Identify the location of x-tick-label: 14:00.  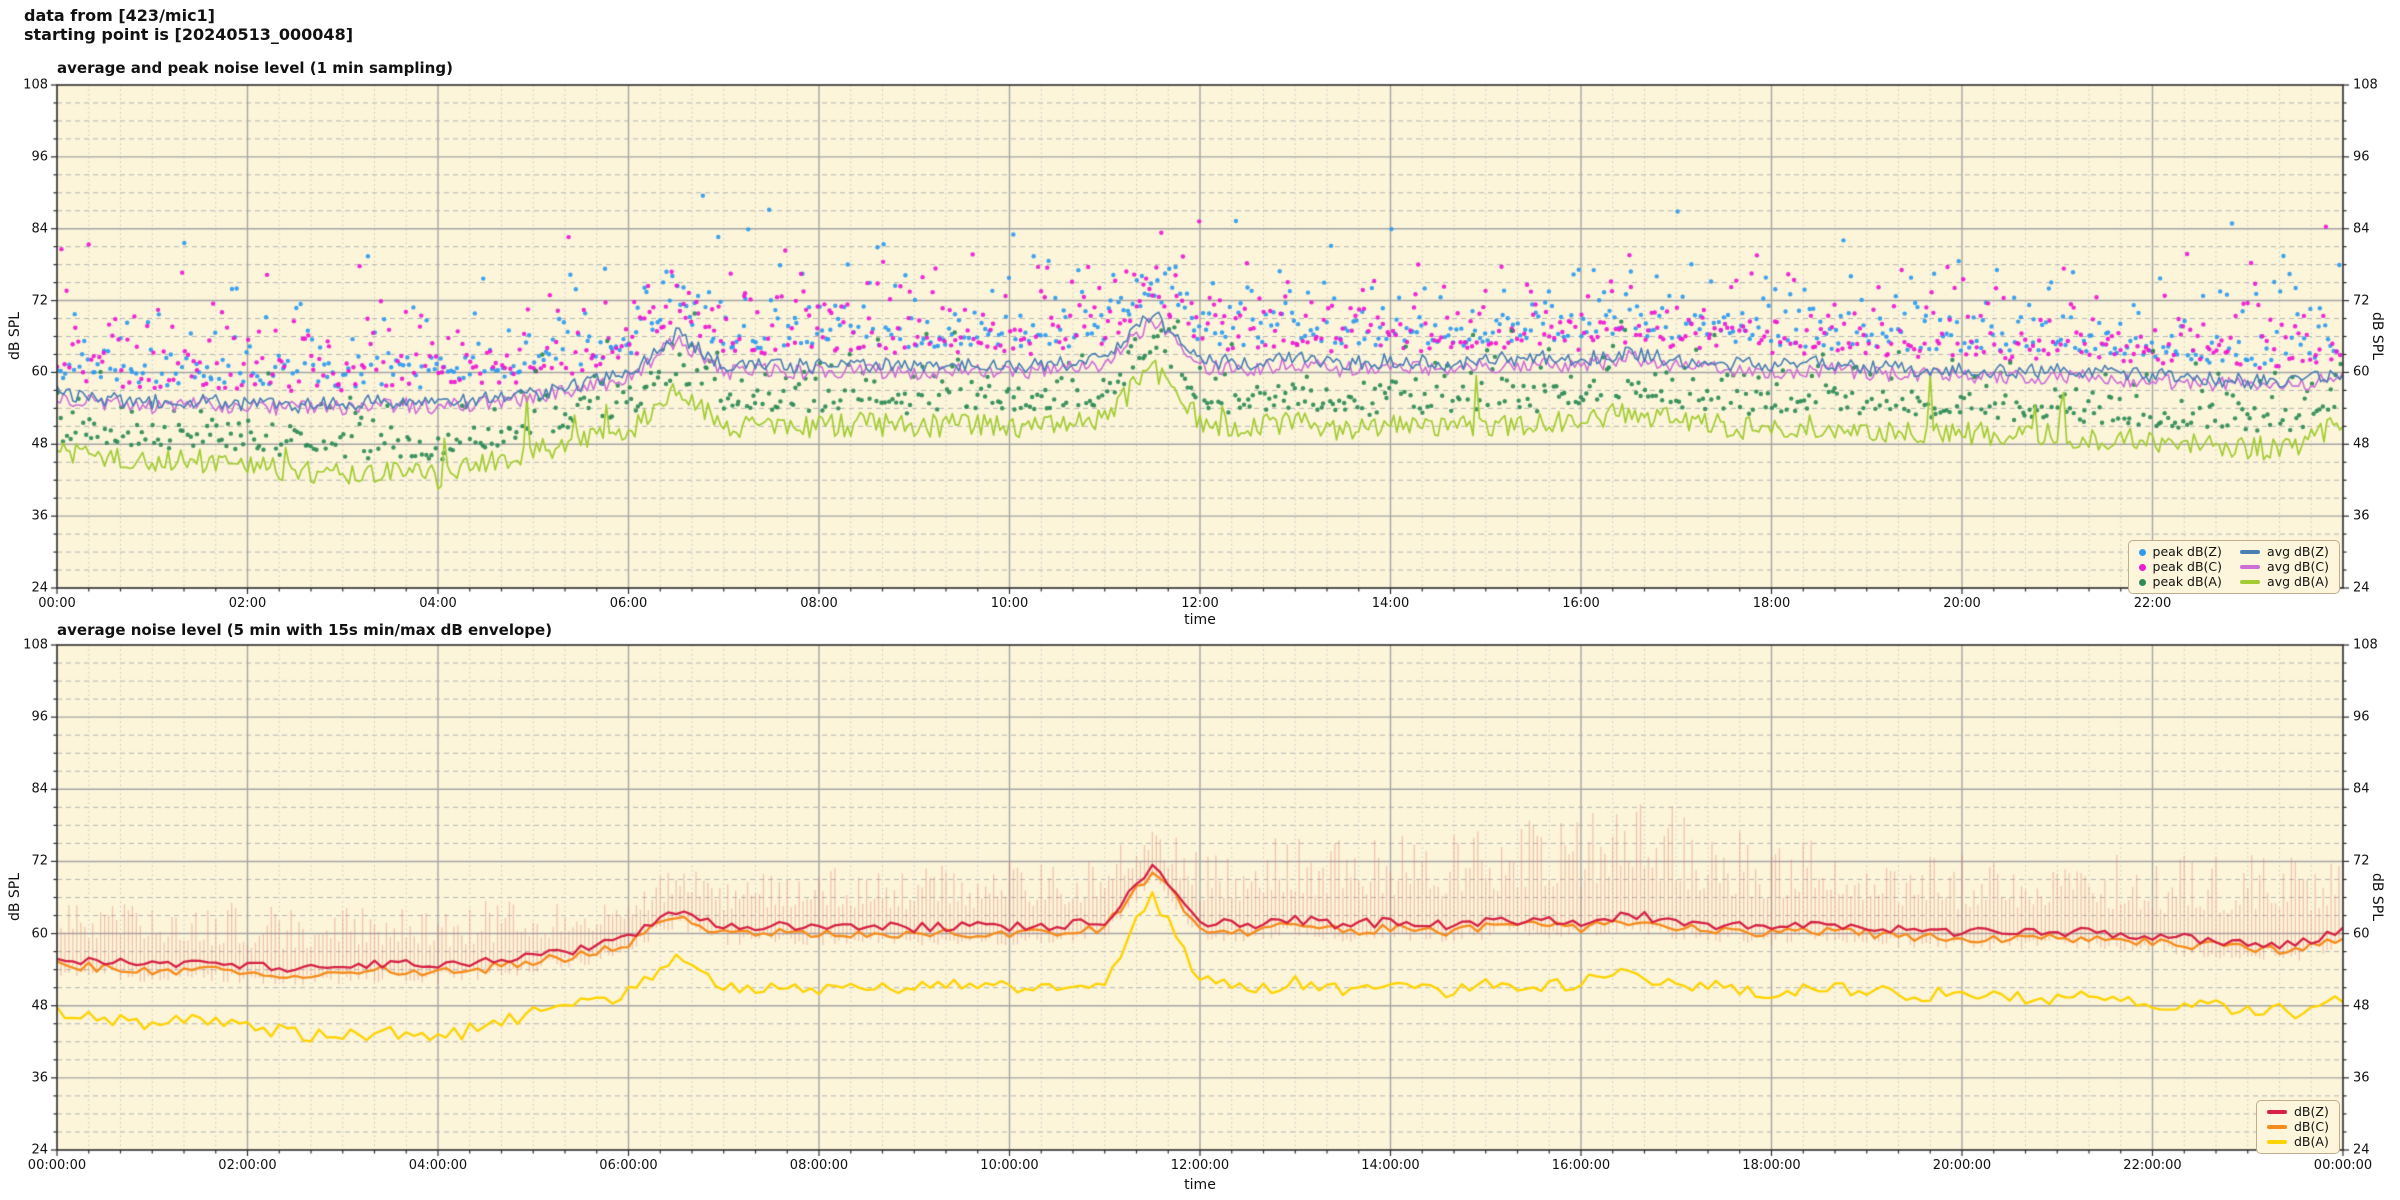
(1390, 603).